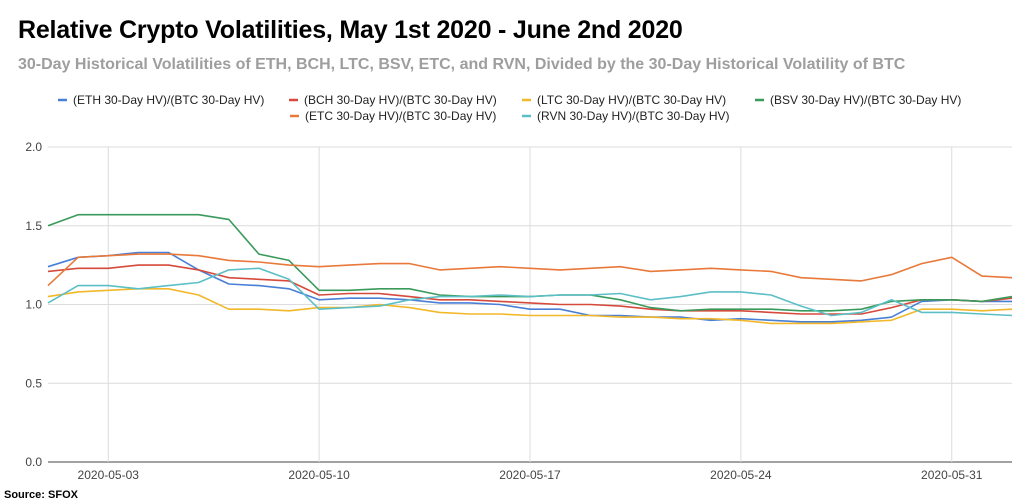  Describe the element at coordinates (400, 116) in the screenshot. I see `legend-item: (ETC 30-Day HV)/(BTC 30-Day HV)` at that location.